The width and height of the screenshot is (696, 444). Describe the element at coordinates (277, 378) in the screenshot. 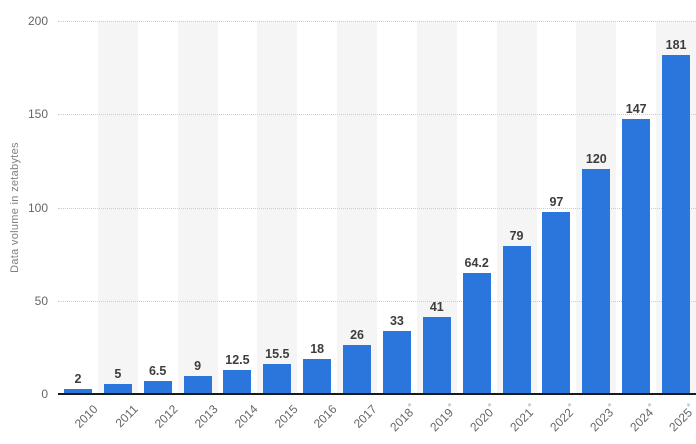

I see `bar-2015` at that location.